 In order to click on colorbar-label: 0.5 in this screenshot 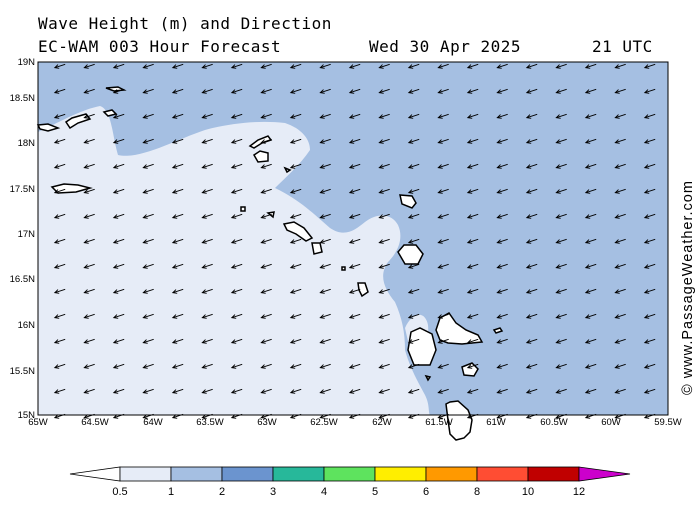, I will do `click(119, 492)`.